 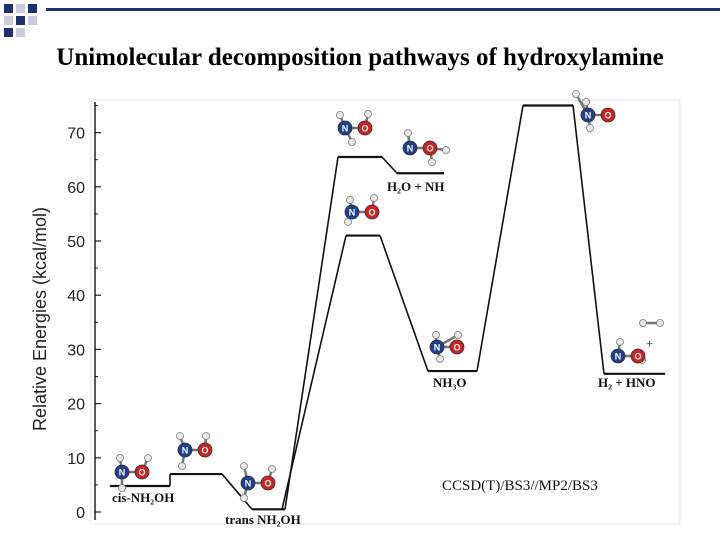 I want to click on method-label: CCSD(T)/BS3//MP2/BS3, so click(x=520, y=486).